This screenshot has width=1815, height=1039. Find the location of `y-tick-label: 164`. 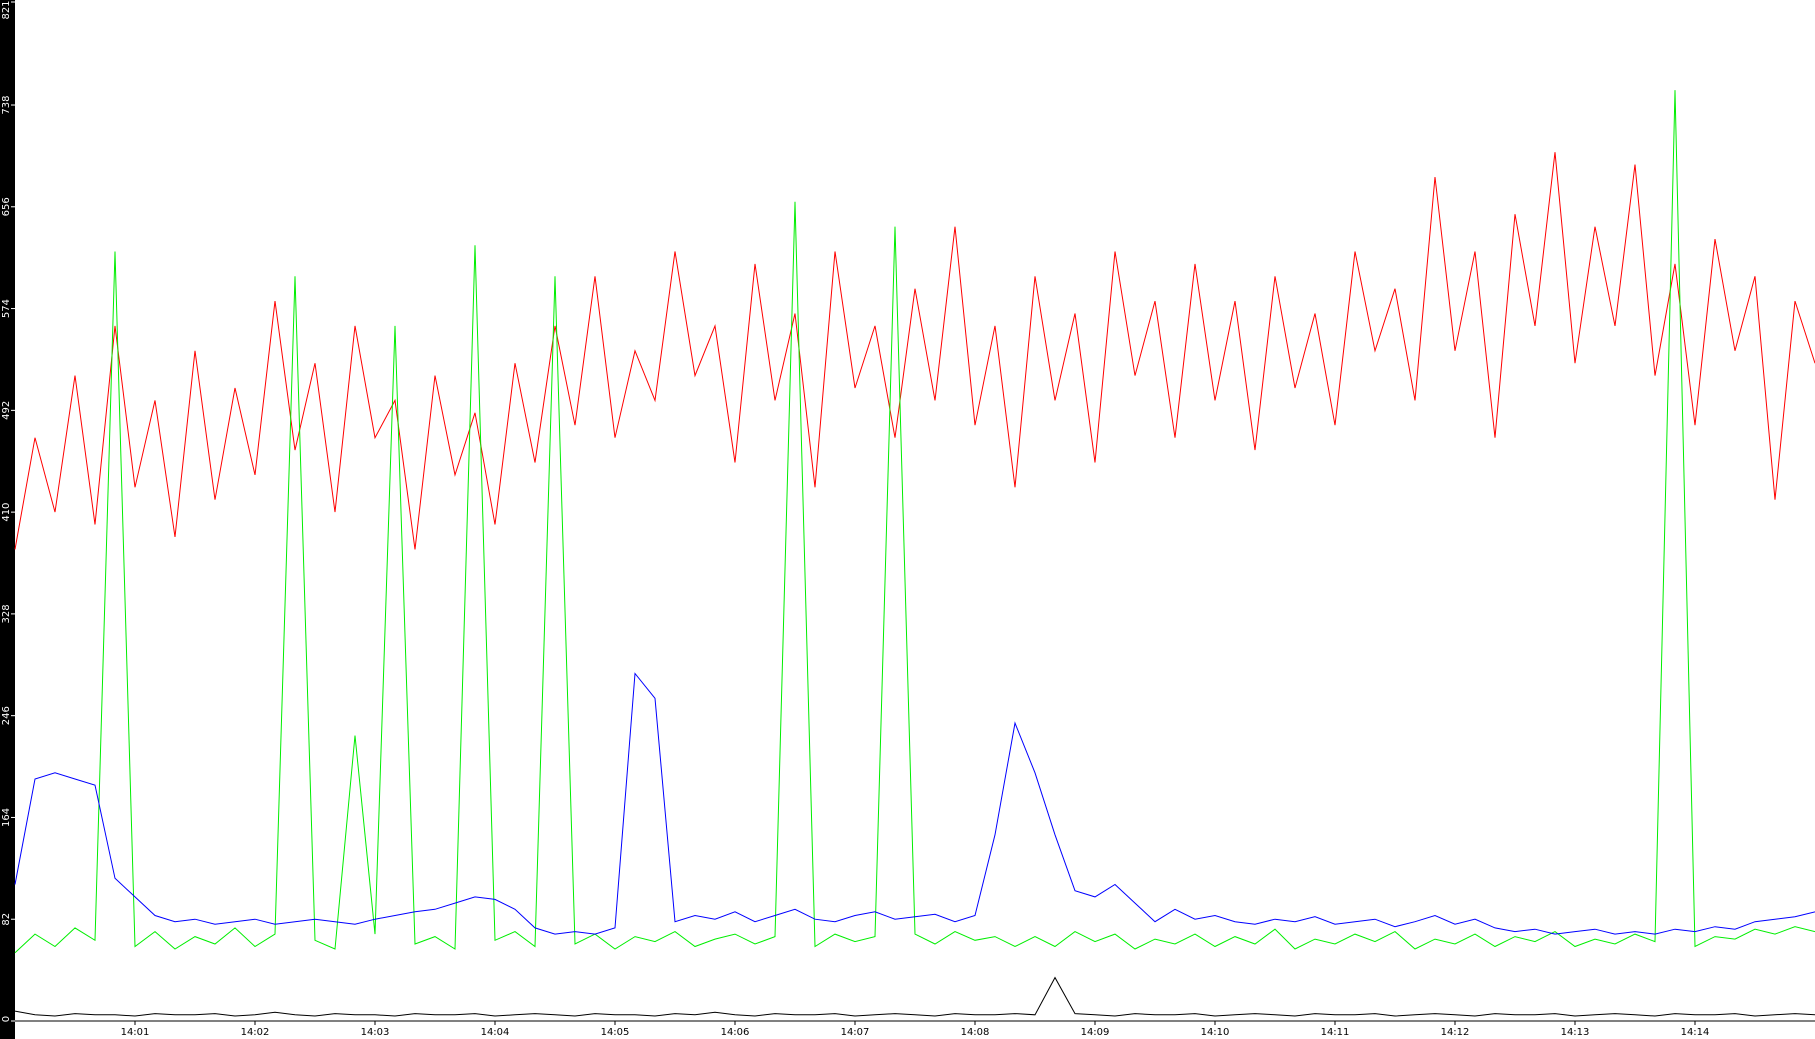

y-tick-label: 164 is located at coordinates (6, 817).